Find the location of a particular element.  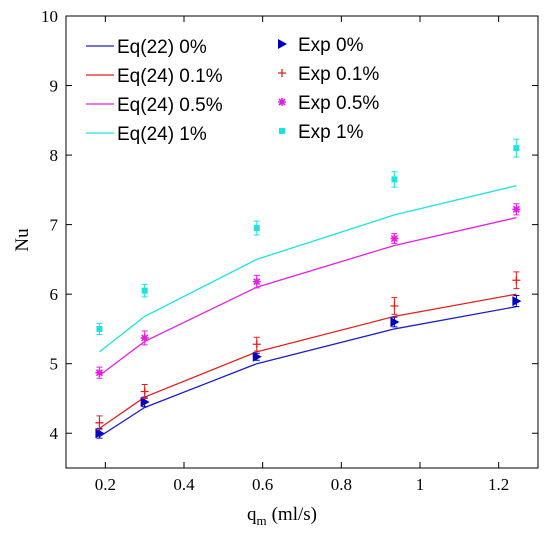

y-axis-label: Nu is located at coordinates (22, 240).